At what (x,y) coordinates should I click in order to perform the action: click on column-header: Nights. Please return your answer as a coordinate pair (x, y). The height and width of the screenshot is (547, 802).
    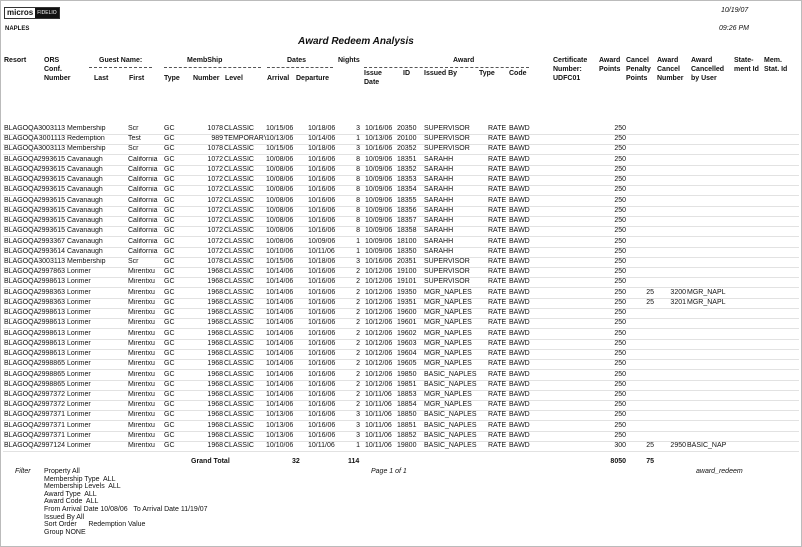
    Looking at the image, I should click on (349, 60).